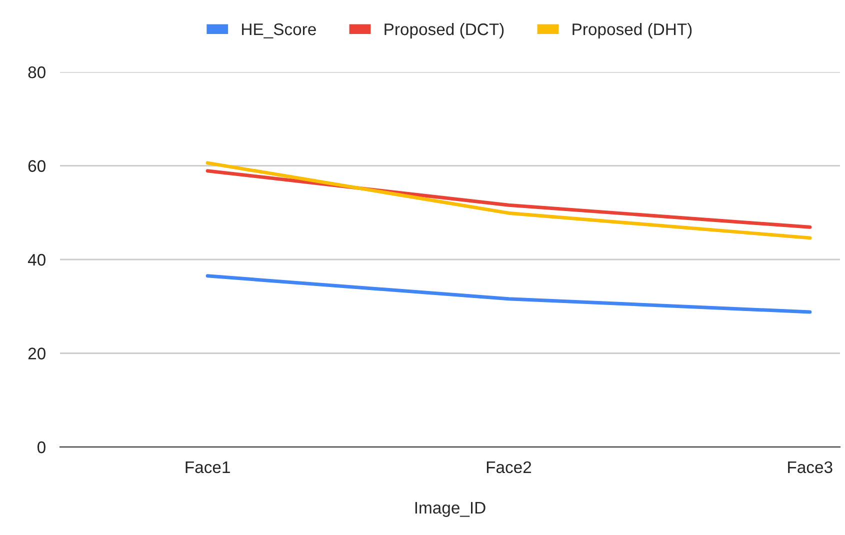  I want to click on y-tick-label: 40, so click(37, 260).